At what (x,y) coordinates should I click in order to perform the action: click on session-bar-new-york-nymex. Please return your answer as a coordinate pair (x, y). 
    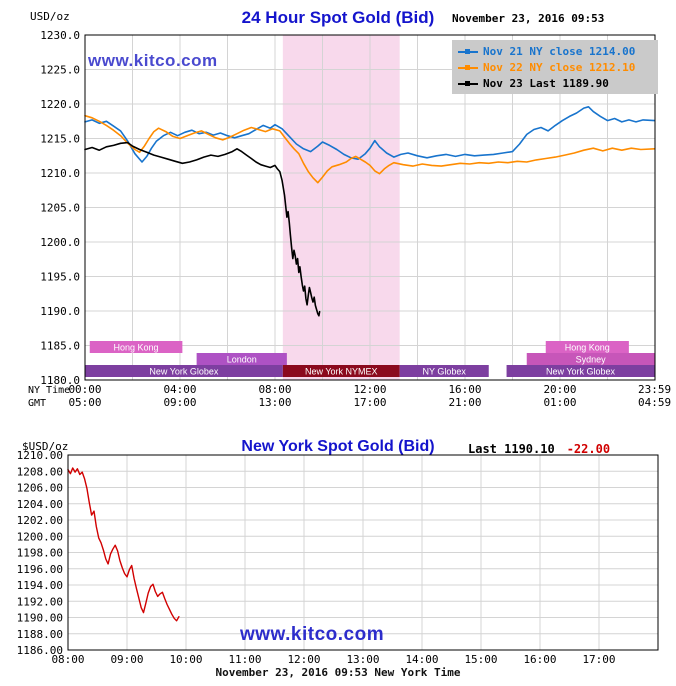
    Looking at the image, I should click on (341, 371).